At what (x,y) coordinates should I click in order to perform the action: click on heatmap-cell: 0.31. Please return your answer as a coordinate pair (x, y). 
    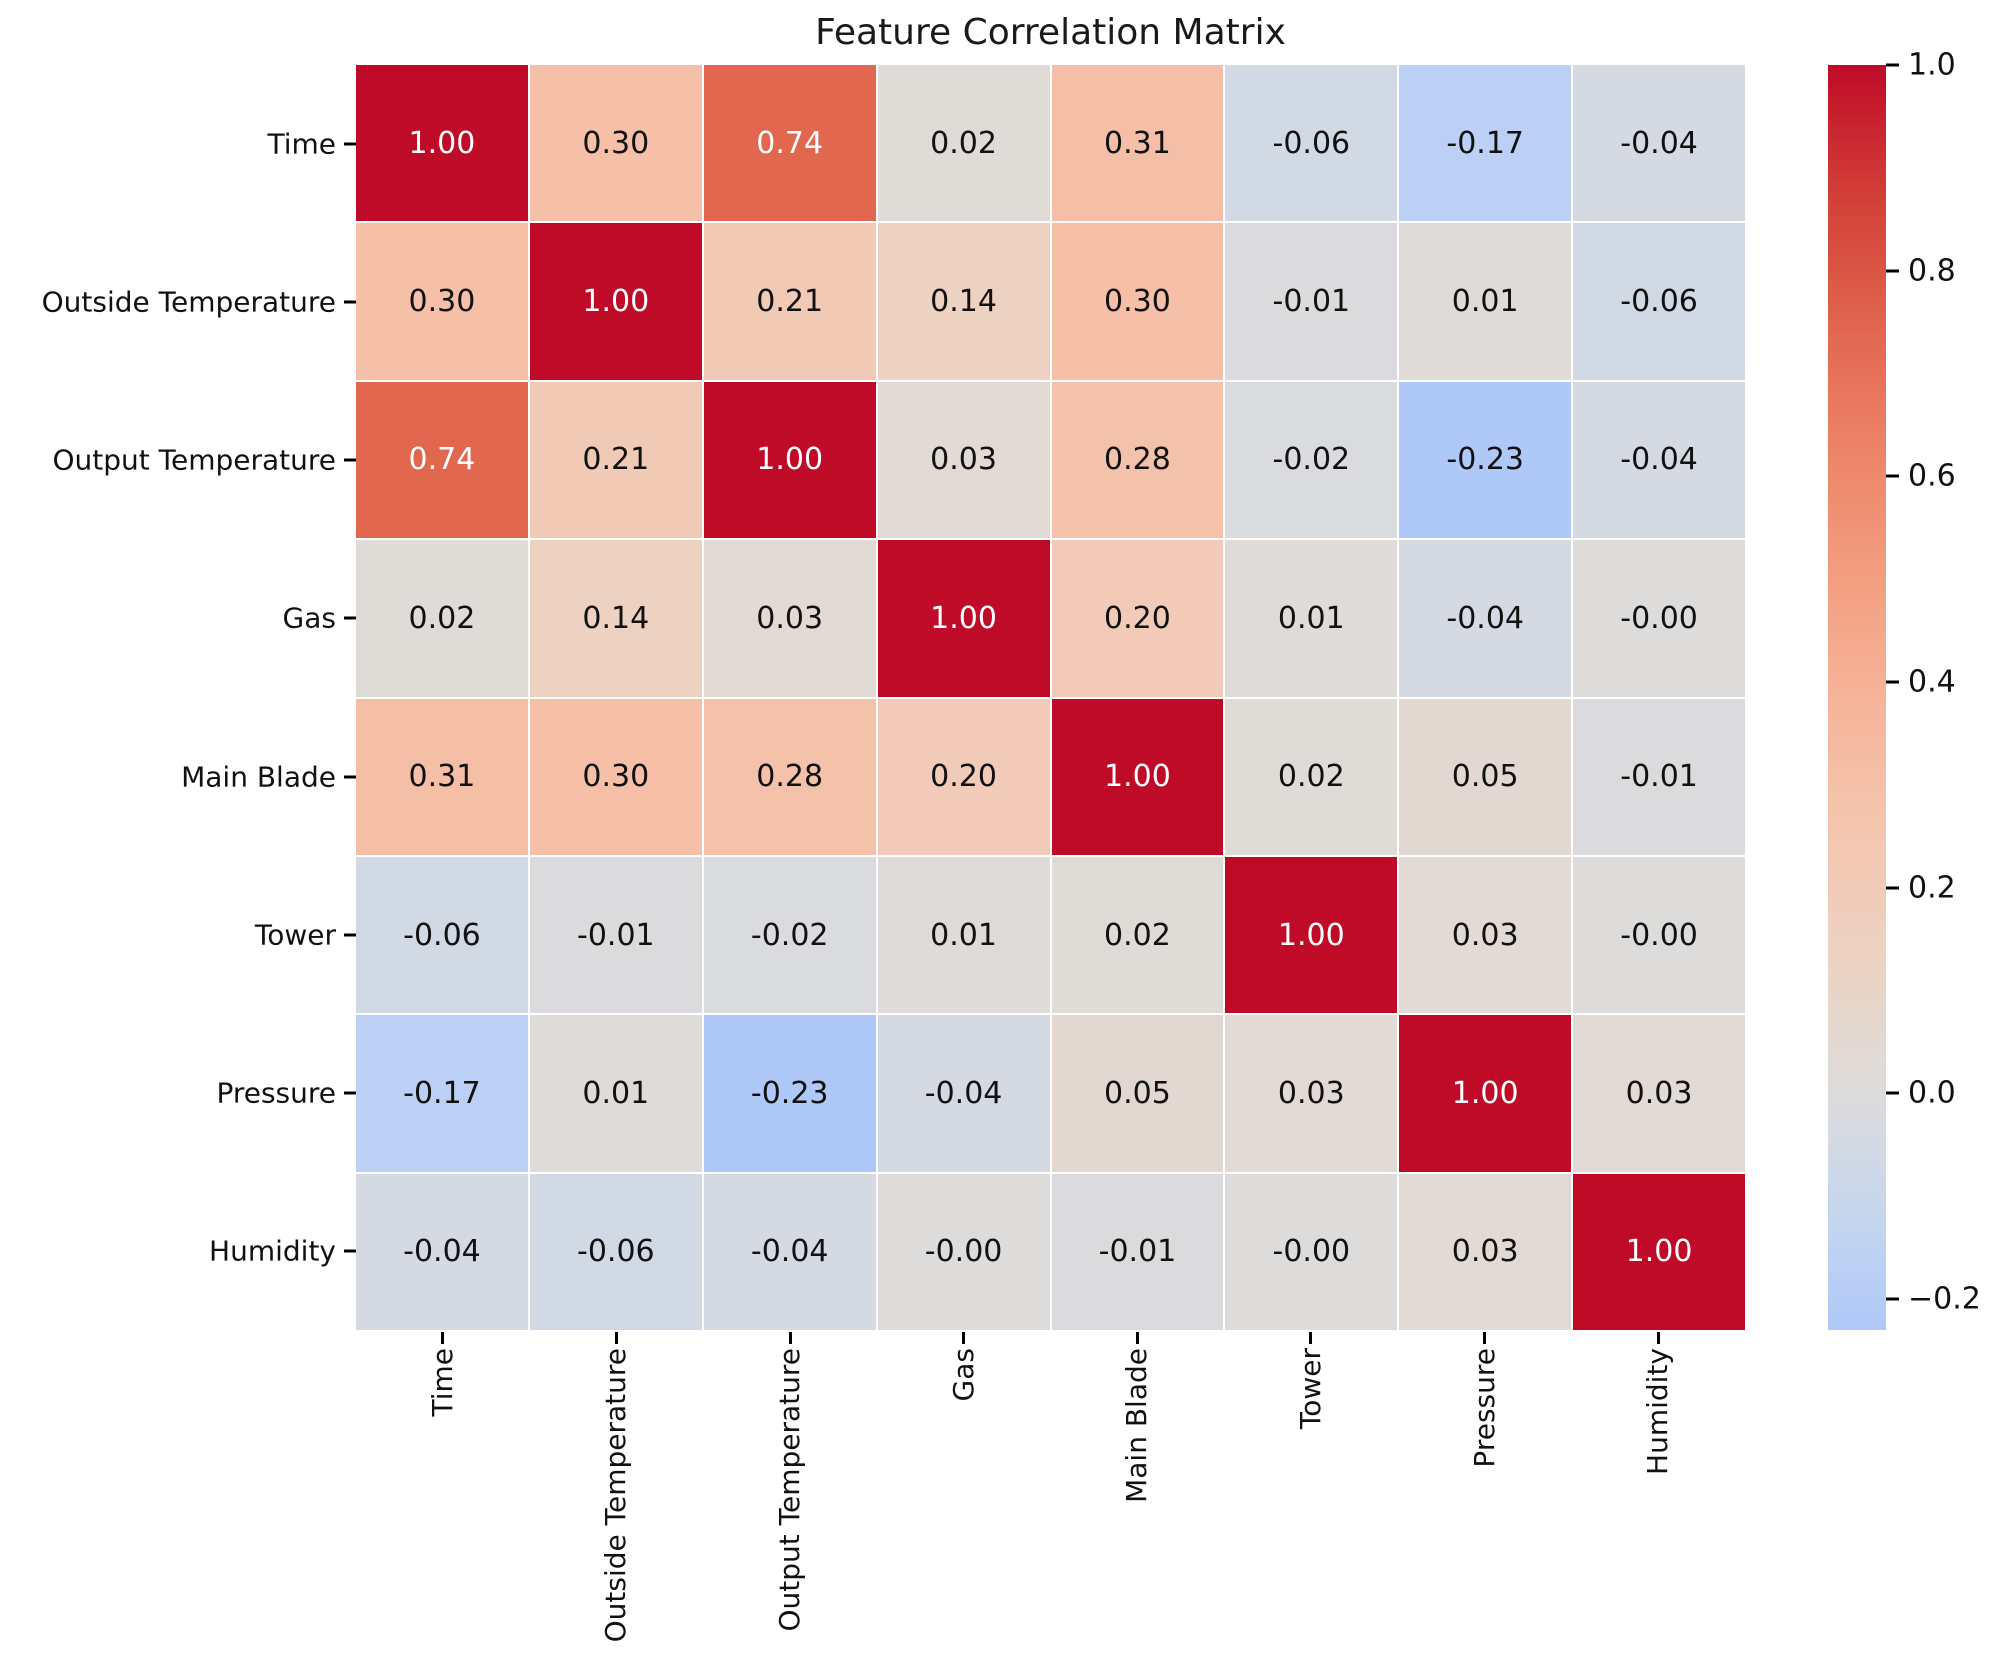
    Looking at the image, I should click on (1137, 143).